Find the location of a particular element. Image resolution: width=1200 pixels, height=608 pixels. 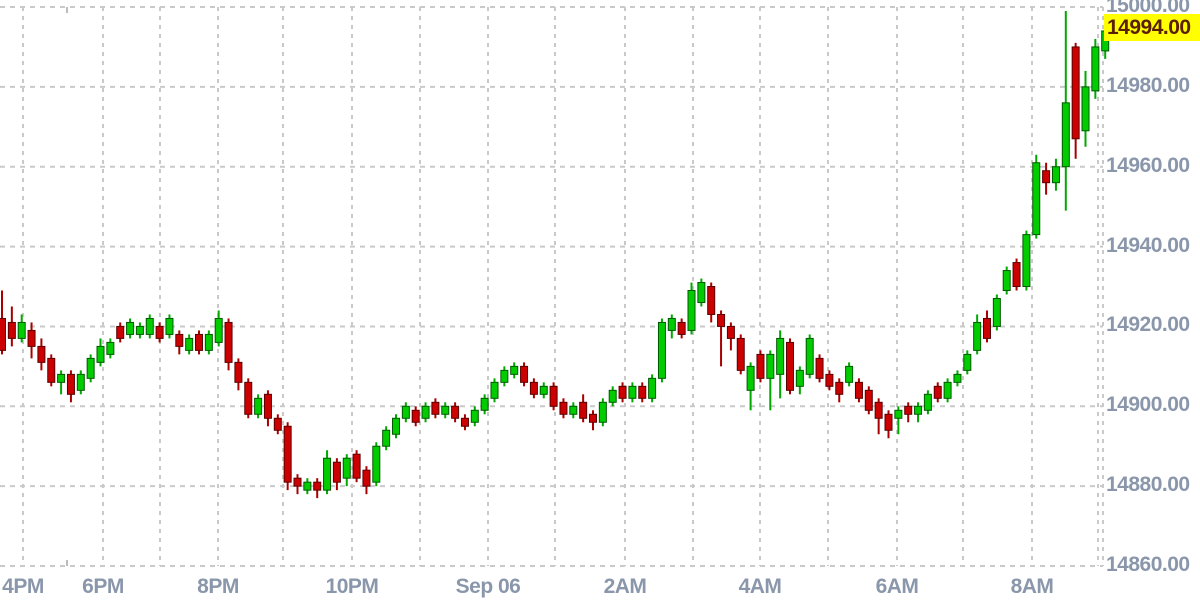

x-axis-time-label: 6AM is located at coordinates (897, 586).